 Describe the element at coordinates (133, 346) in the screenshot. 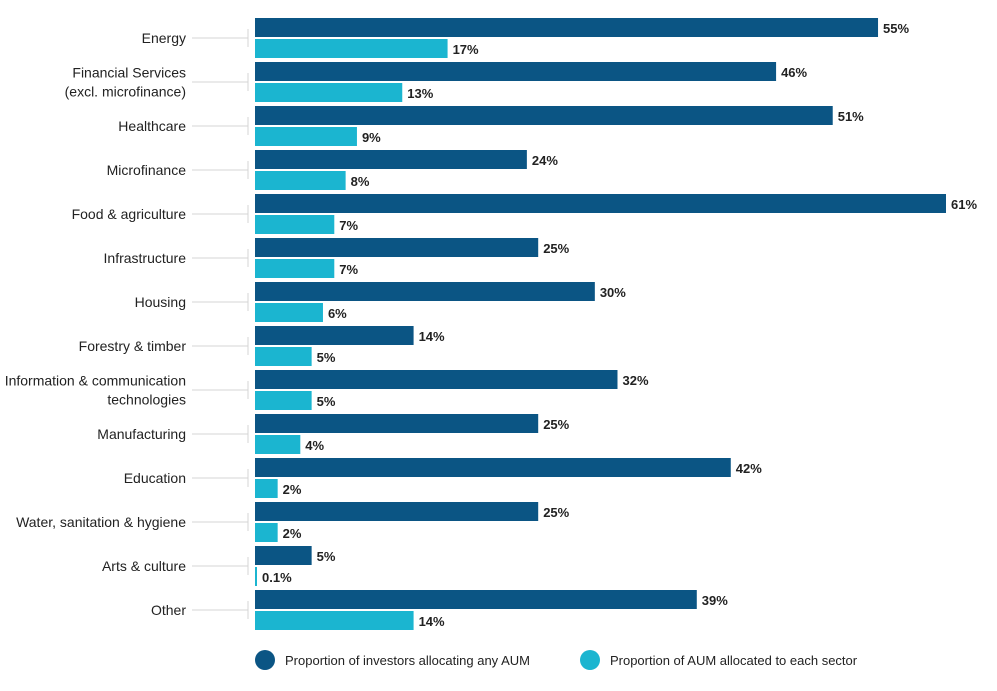

I see `category-label: Forestry & timber` at that location.